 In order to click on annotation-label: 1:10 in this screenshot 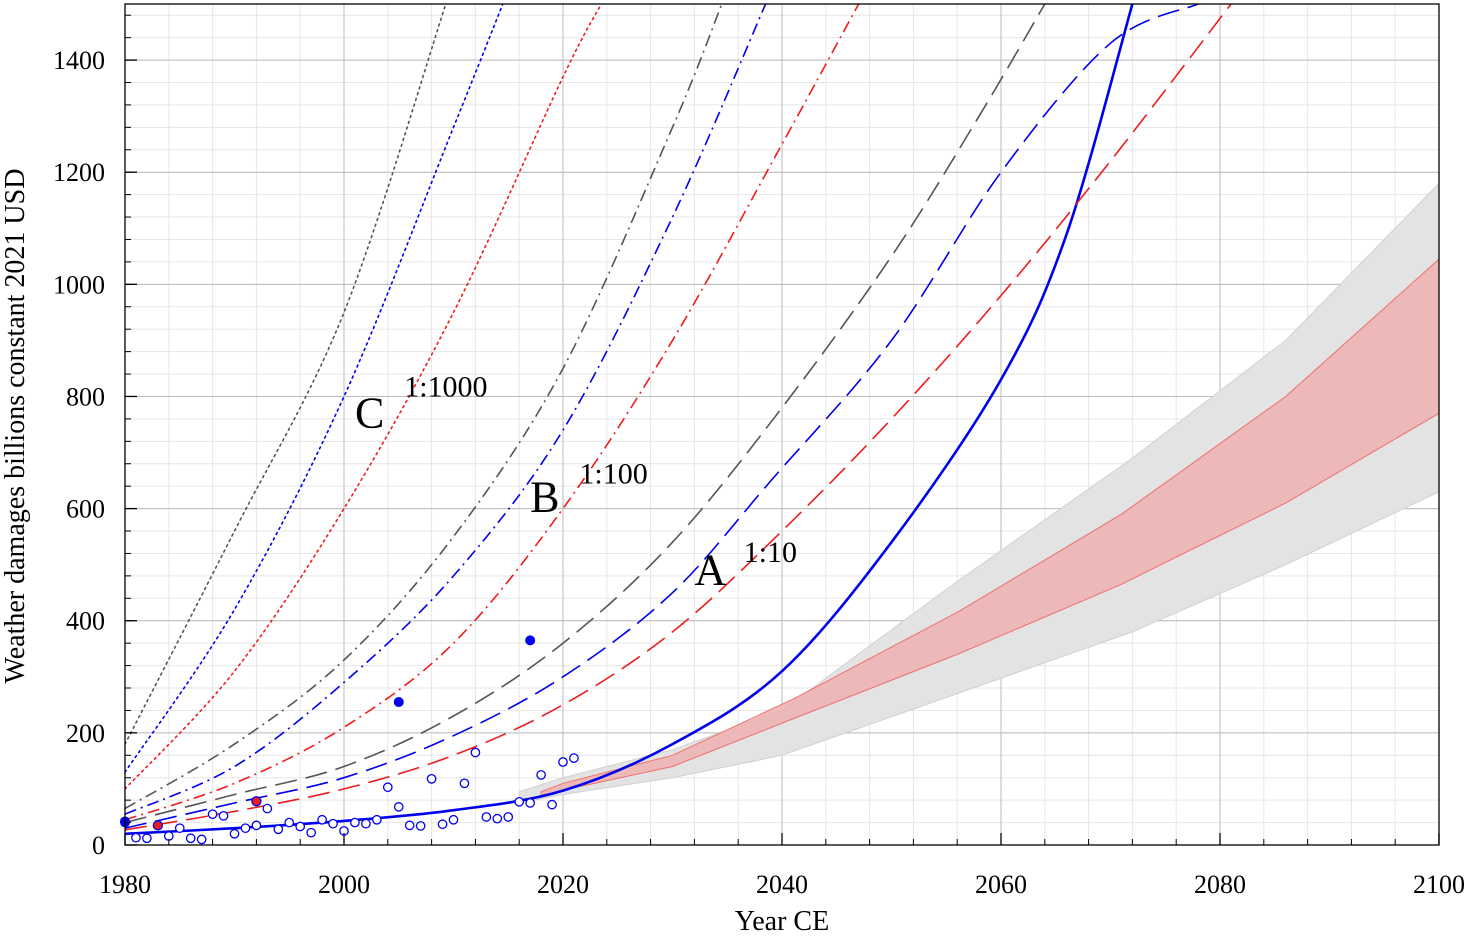, I will do `click(770, 552)`.